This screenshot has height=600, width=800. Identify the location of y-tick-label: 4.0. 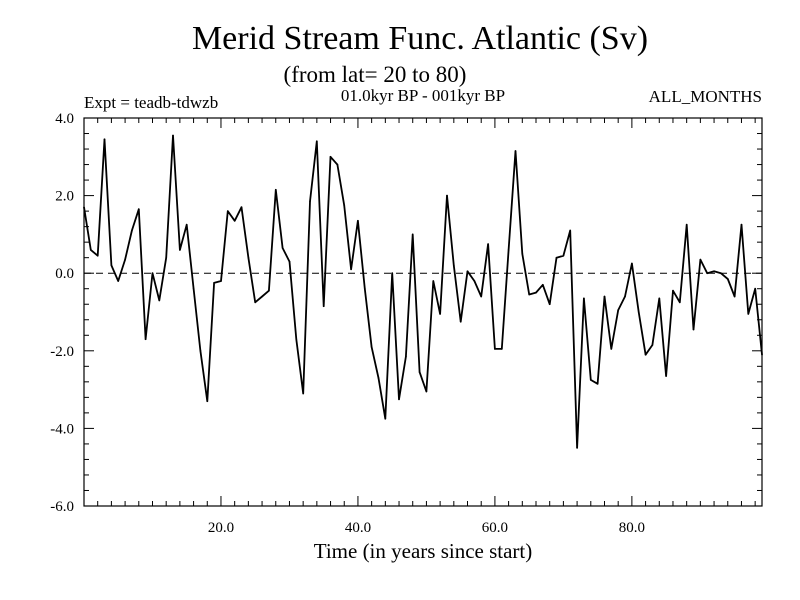
(64, 119).